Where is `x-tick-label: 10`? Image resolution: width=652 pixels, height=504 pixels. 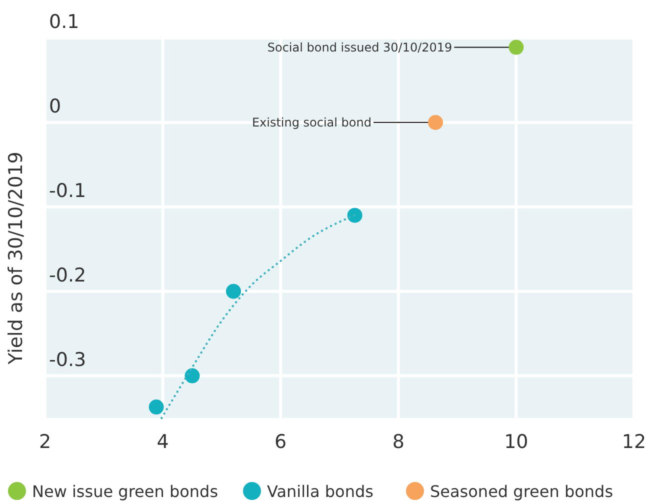 x-tick-label: 10 is located at coordinates (516, 442).